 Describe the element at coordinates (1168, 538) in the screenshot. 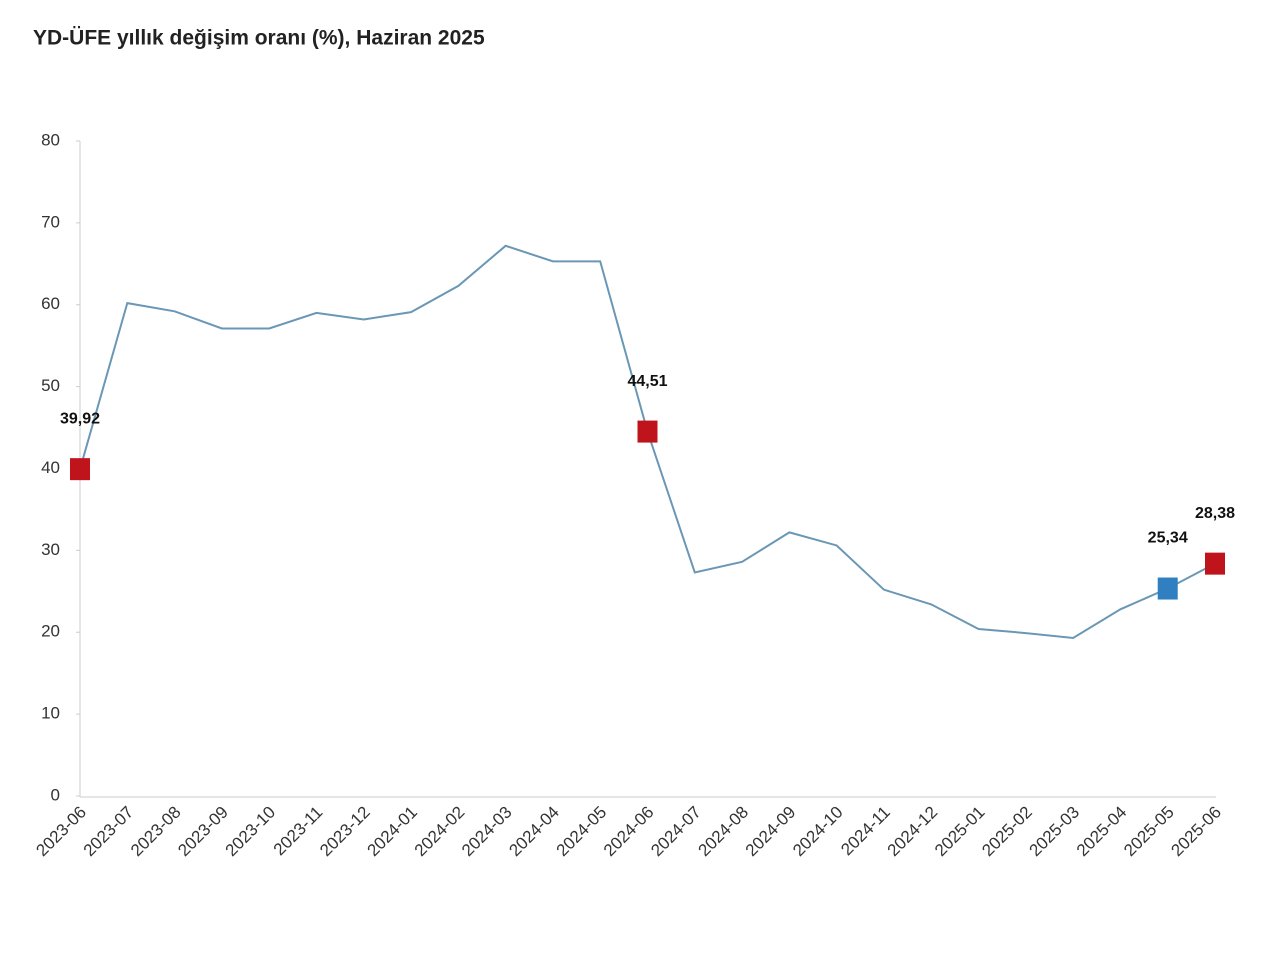

I see `data-label: 25,34` at that location.